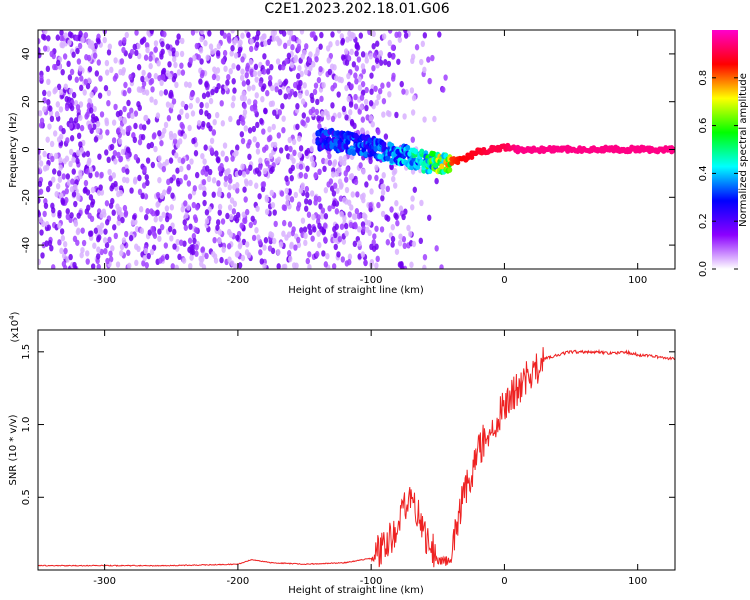 The image size is (750, 600). Describe the element at coordinates (14, 326) in the screenshot. I see `snr-y-multiplier: (x104)` at that location.